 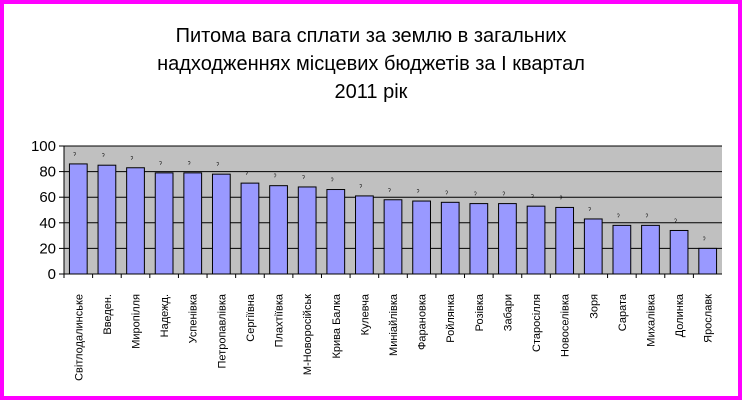 I want to click on x-tick-label: Миропілля, so click(x=137, y=321).